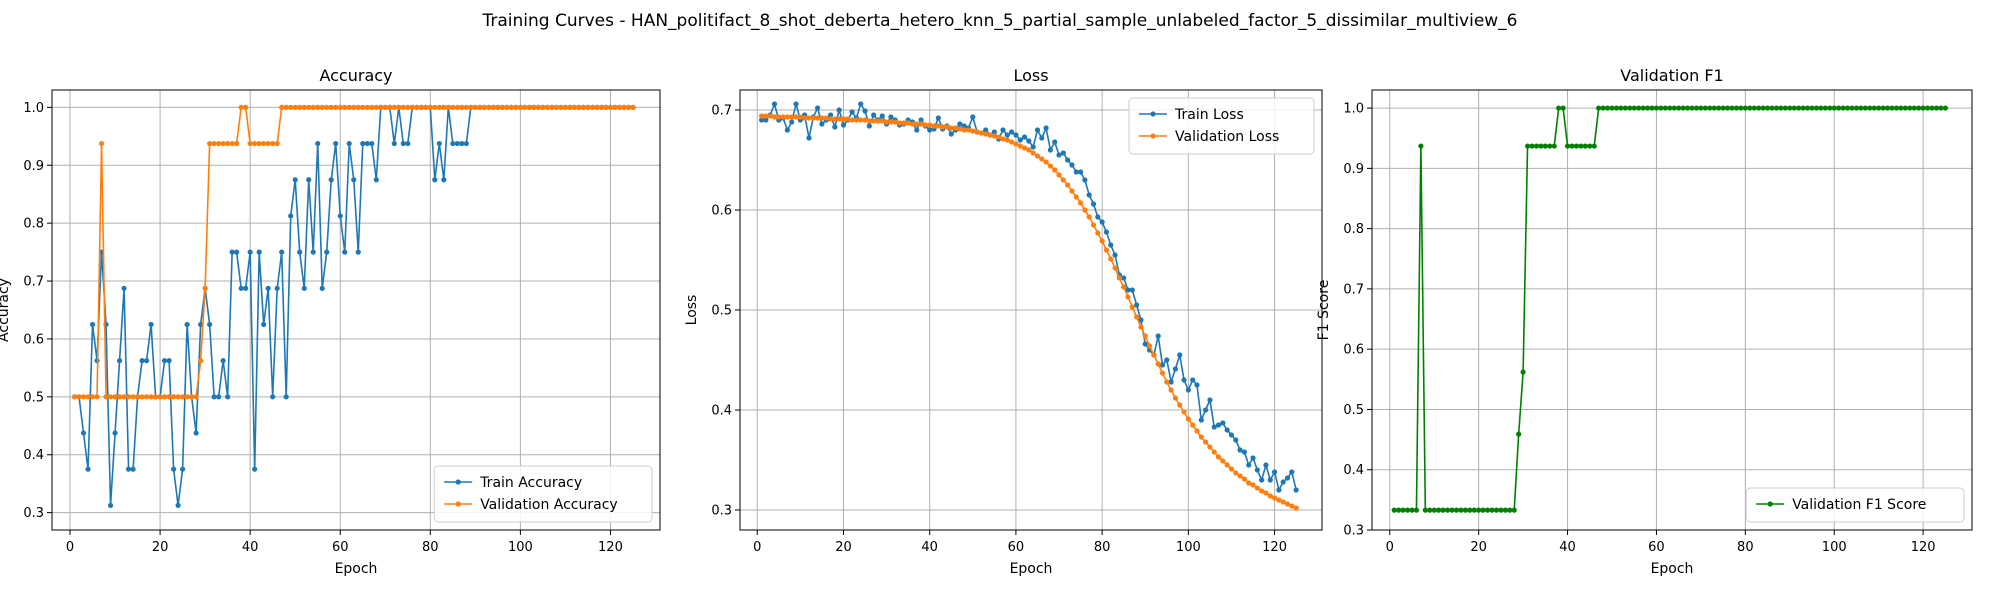 The width and height of the screenshot is (2000, 604). What do you see at coordinates (33, 455) in the screenshot?
I see `y-tick-label: 0.4` at bounding box center [33, 455].